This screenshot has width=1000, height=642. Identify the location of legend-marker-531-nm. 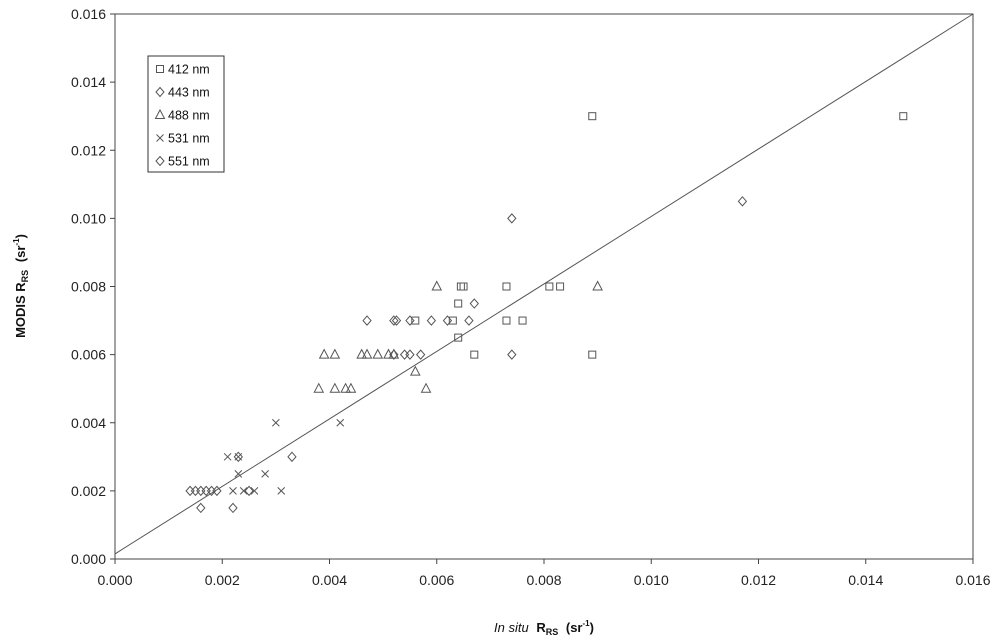
(160, 138).